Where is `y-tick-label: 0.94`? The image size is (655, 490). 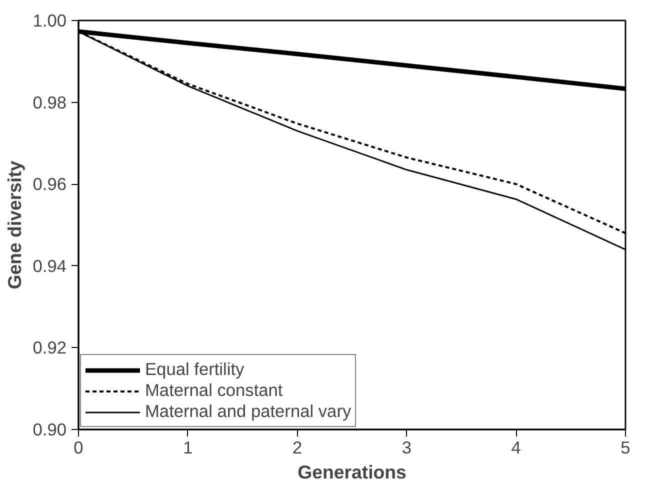 y-tick-label: 0.94 is located at coordinates (49, 266).